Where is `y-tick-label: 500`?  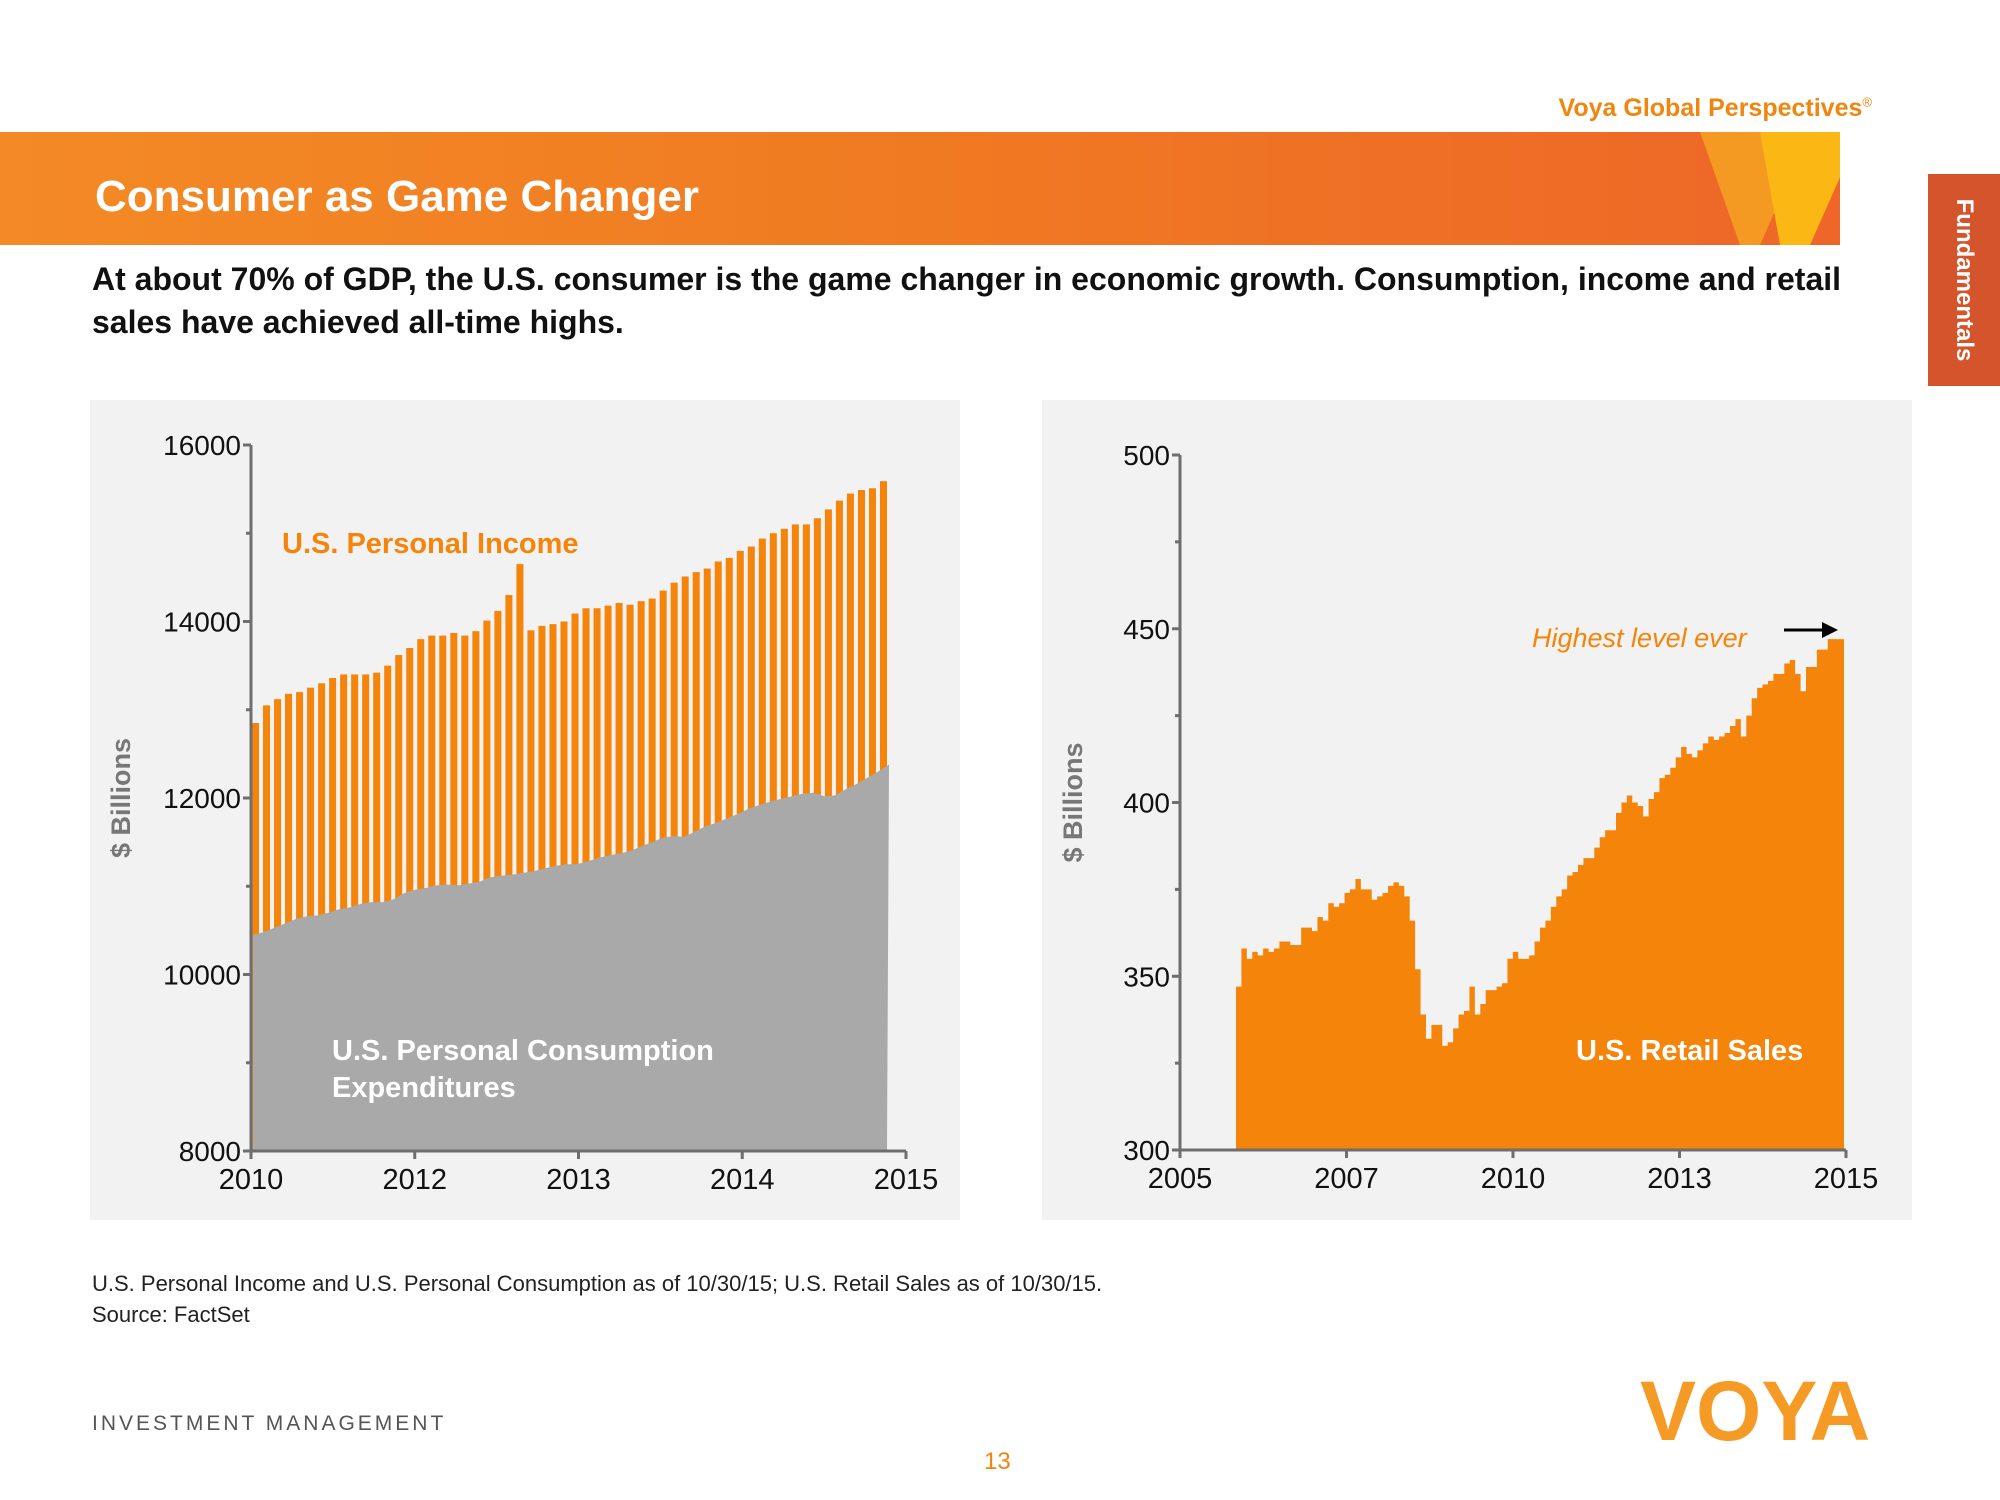
y-tick-label: 500 is located at coordinates (1146, 455).